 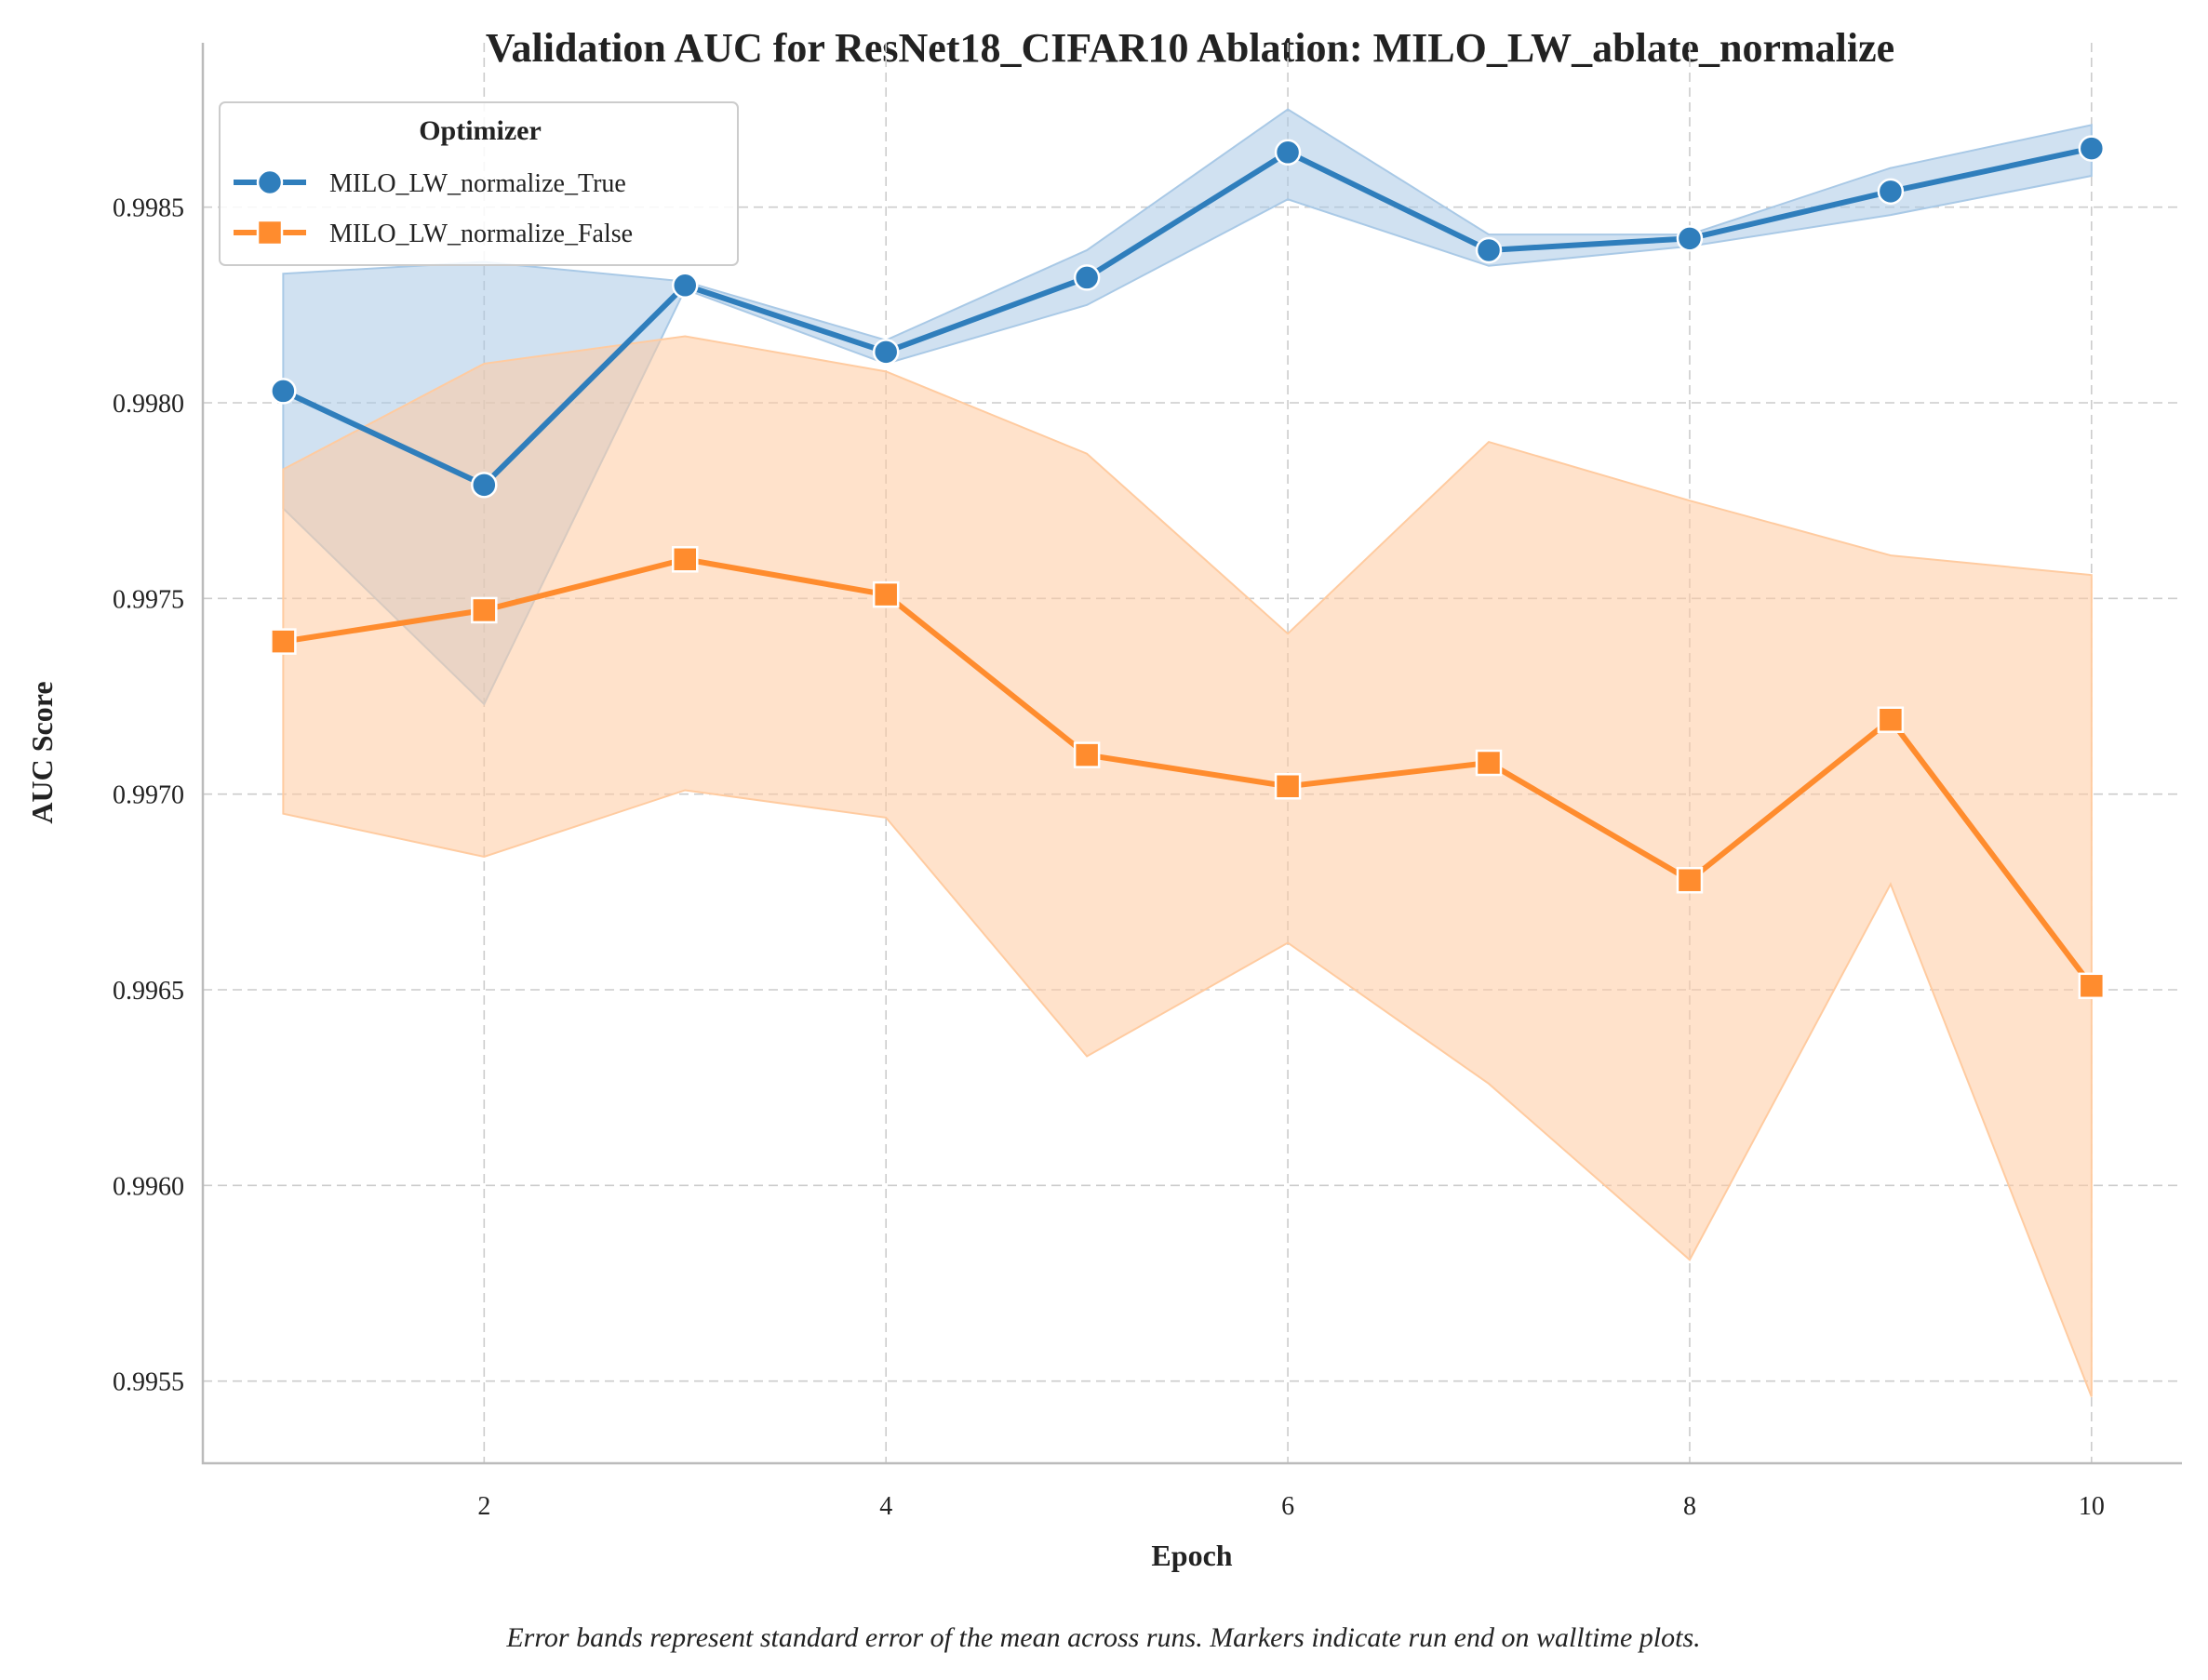 I want to click on legend-marker-true, so click(x=270, y=182).